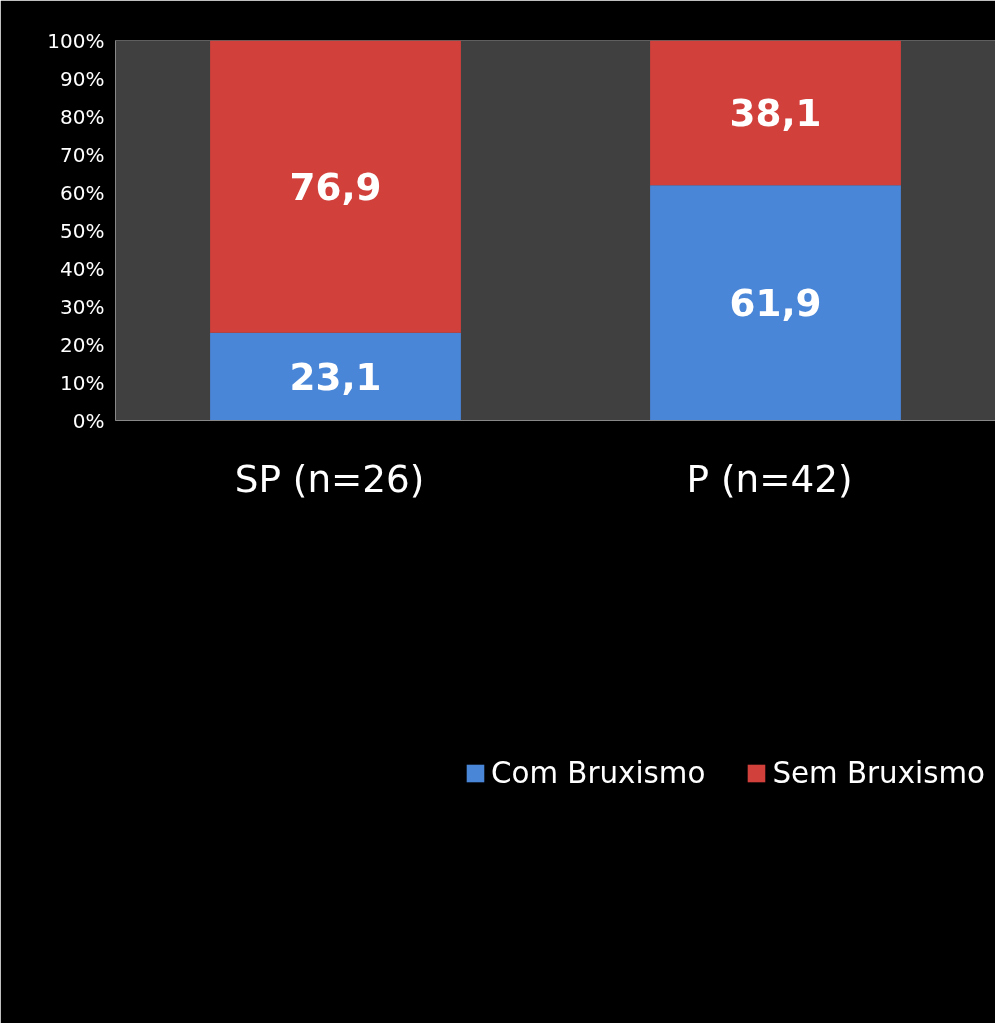 This screenshot has height=1023, width=995. I want to click on data-label: 76,9, so click(335, 187).